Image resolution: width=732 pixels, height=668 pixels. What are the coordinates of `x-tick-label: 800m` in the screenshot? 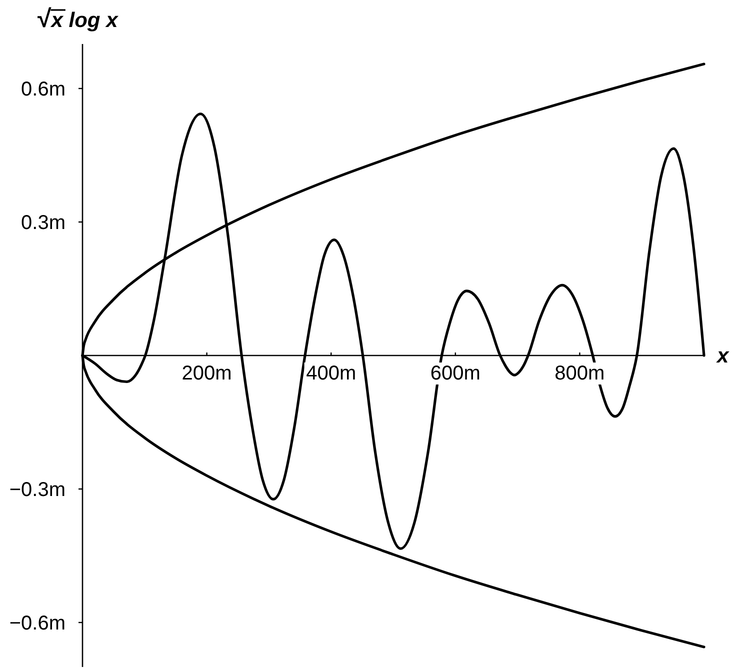 It's located at (579, 373).